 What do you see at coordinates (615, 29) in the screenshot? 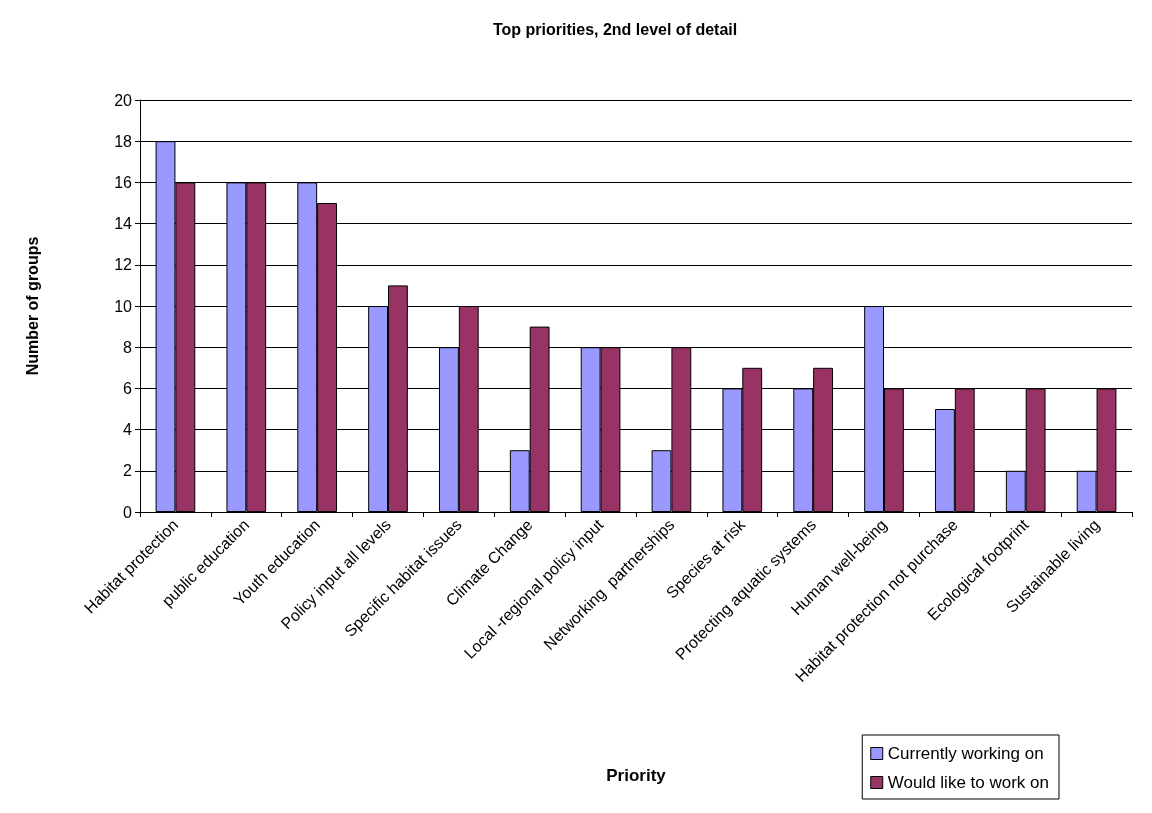
I see `chart-title: Top priorities, 2nd level of detail` at bounding box center [615, 29].